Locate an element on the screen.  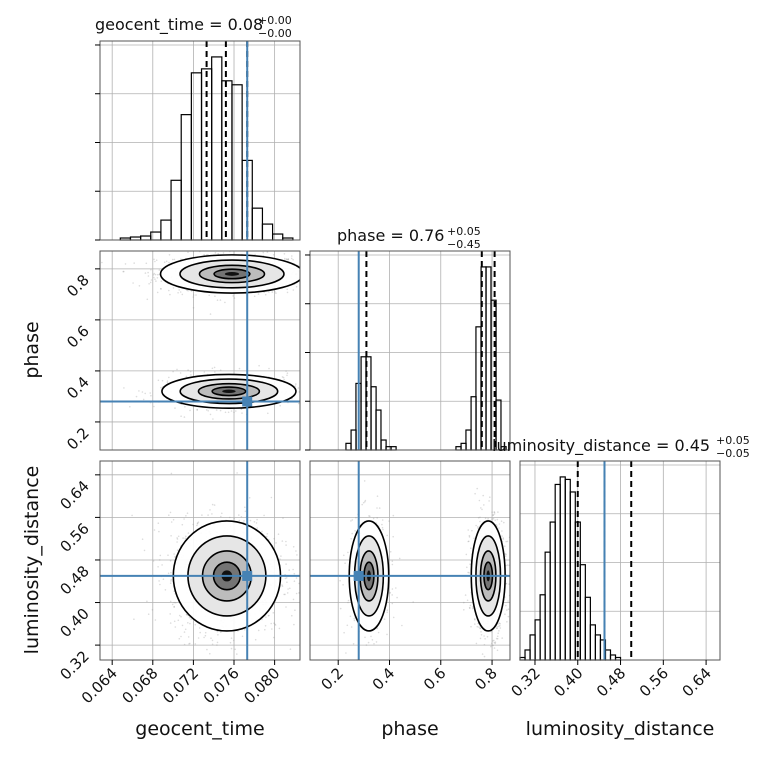
y-tick-label: 0.8 is located at coordinates (78, 286).